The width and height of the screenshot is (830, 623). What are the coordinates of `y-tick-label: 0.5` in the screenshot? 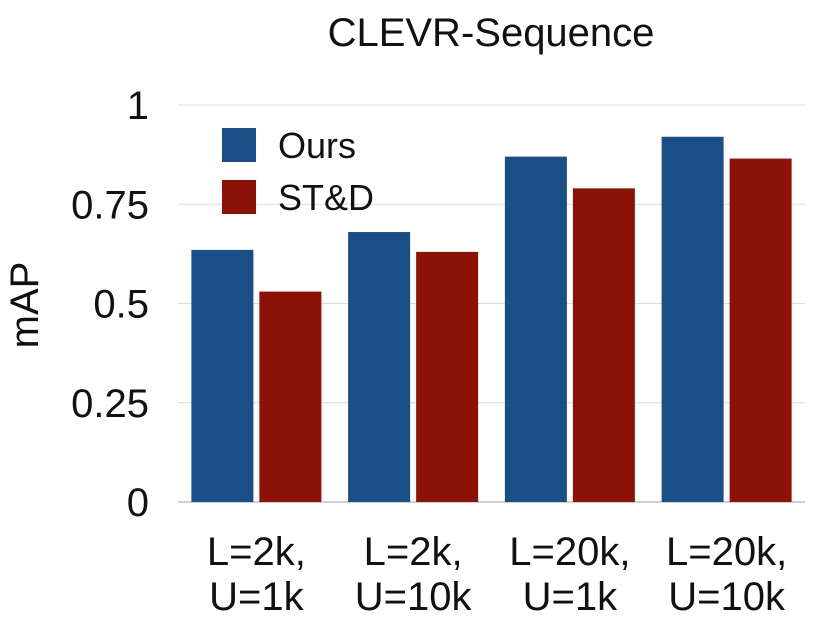 It's located at (121, 305).